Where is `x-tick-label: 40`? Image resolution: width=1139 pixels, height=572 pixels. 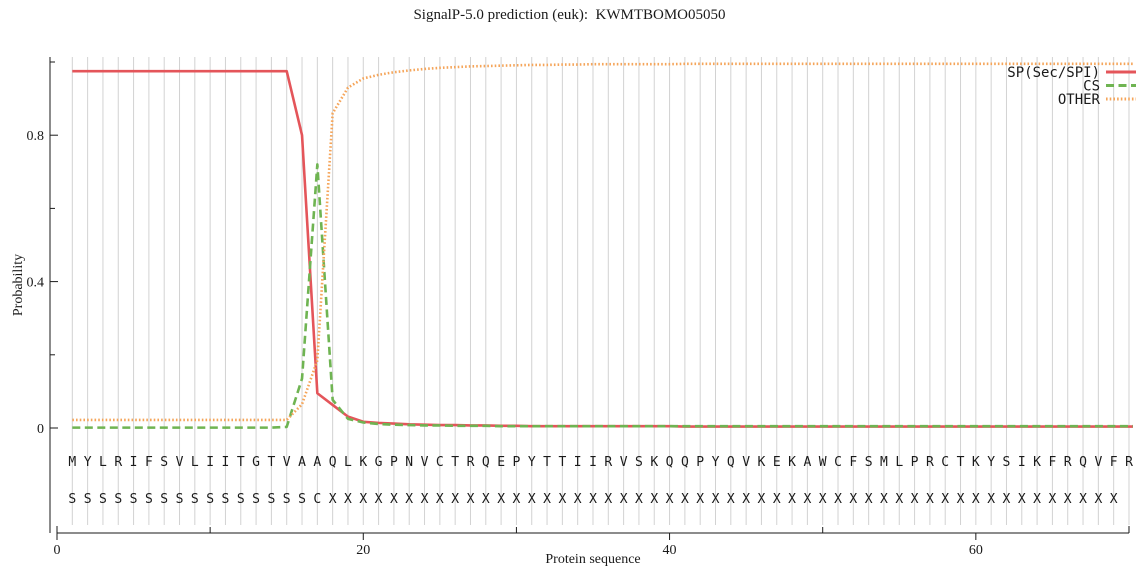 x-tick-label: 40 is located at coordinates (670, 550).